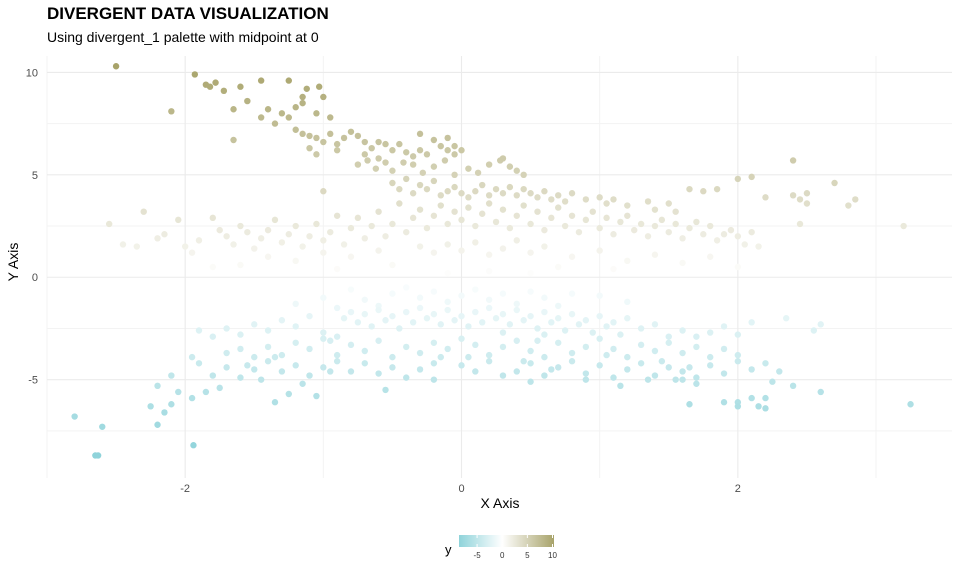  I want to click on chart-title: DIVERGENT DATA VISUALIZATION, so click(188, 13).